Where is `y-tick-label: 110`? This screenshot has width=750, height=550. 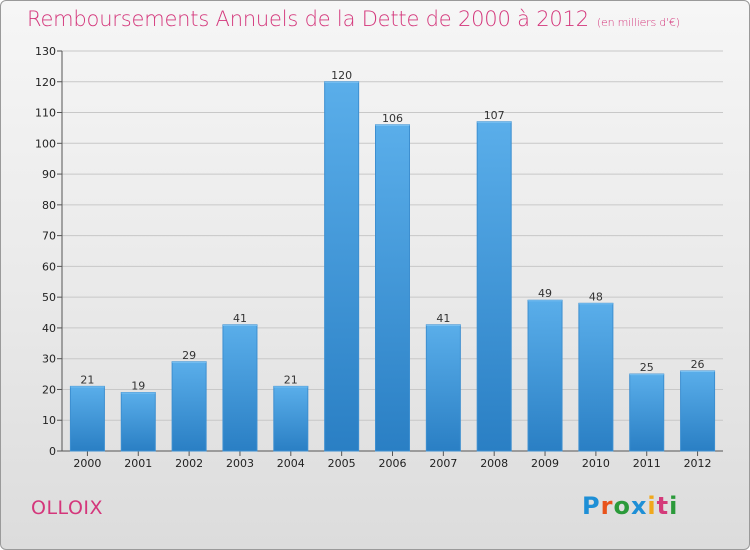
y-tick-label: 110 is located at coordinates (45, 113).